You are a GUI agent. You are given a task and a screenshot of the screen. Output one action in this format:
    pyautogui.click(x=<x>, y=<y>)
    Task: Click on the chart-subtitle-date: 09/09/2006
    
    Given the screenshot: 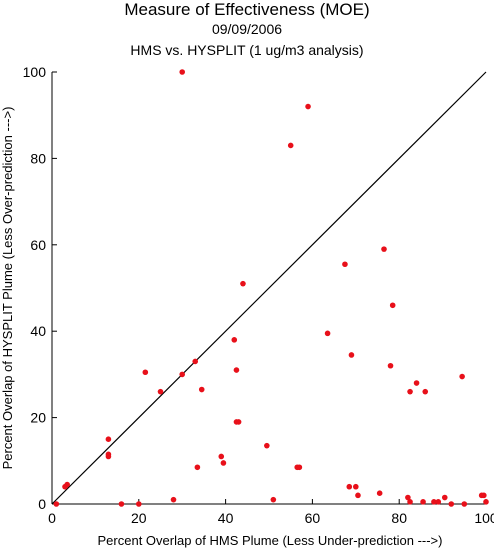 What is the action you would take?
    pyautogui.click(x=247, y=29)
    